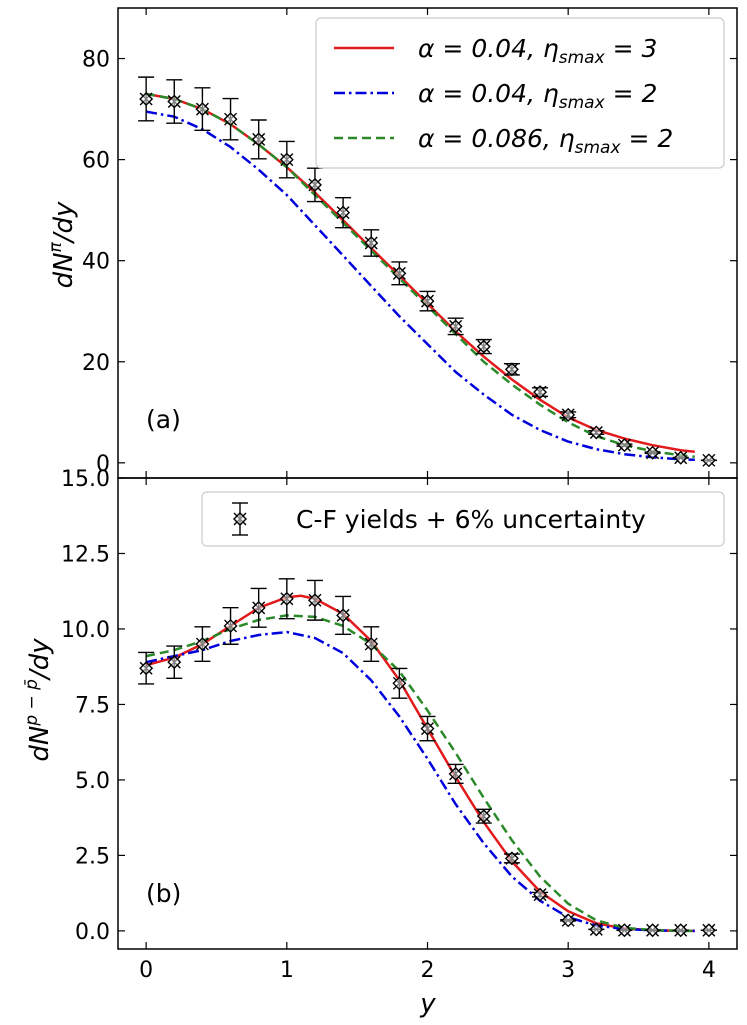  Describe the element at coordinates (146, 970) in the screenshot. I see `x-tick-label-0: 0` at that location.